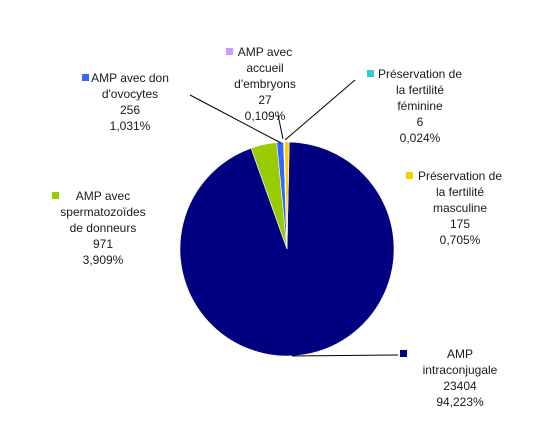 This screenshot has height=423, width=547. I want to click on slice-value-2: 256, so click(130, 110).